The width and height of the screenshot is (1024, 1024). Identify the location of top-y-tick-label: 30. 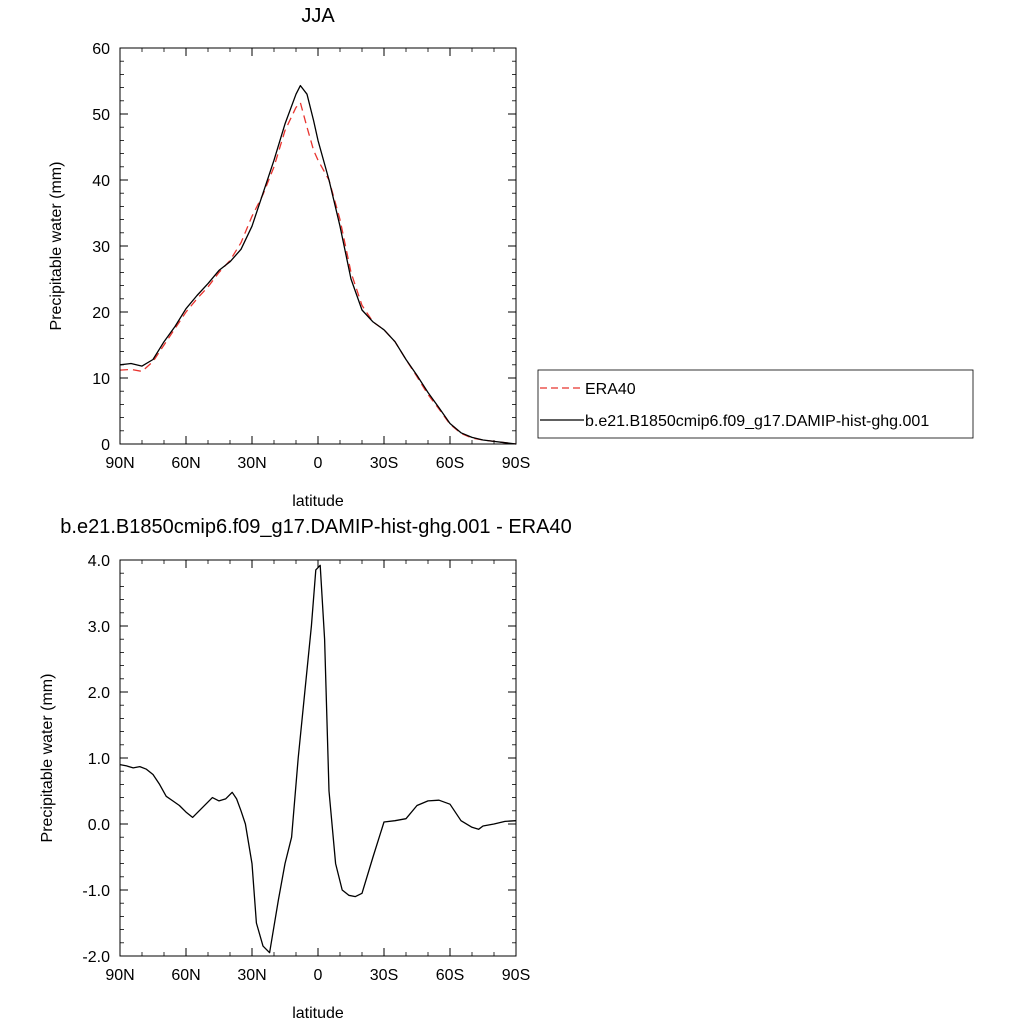
(101, 247).